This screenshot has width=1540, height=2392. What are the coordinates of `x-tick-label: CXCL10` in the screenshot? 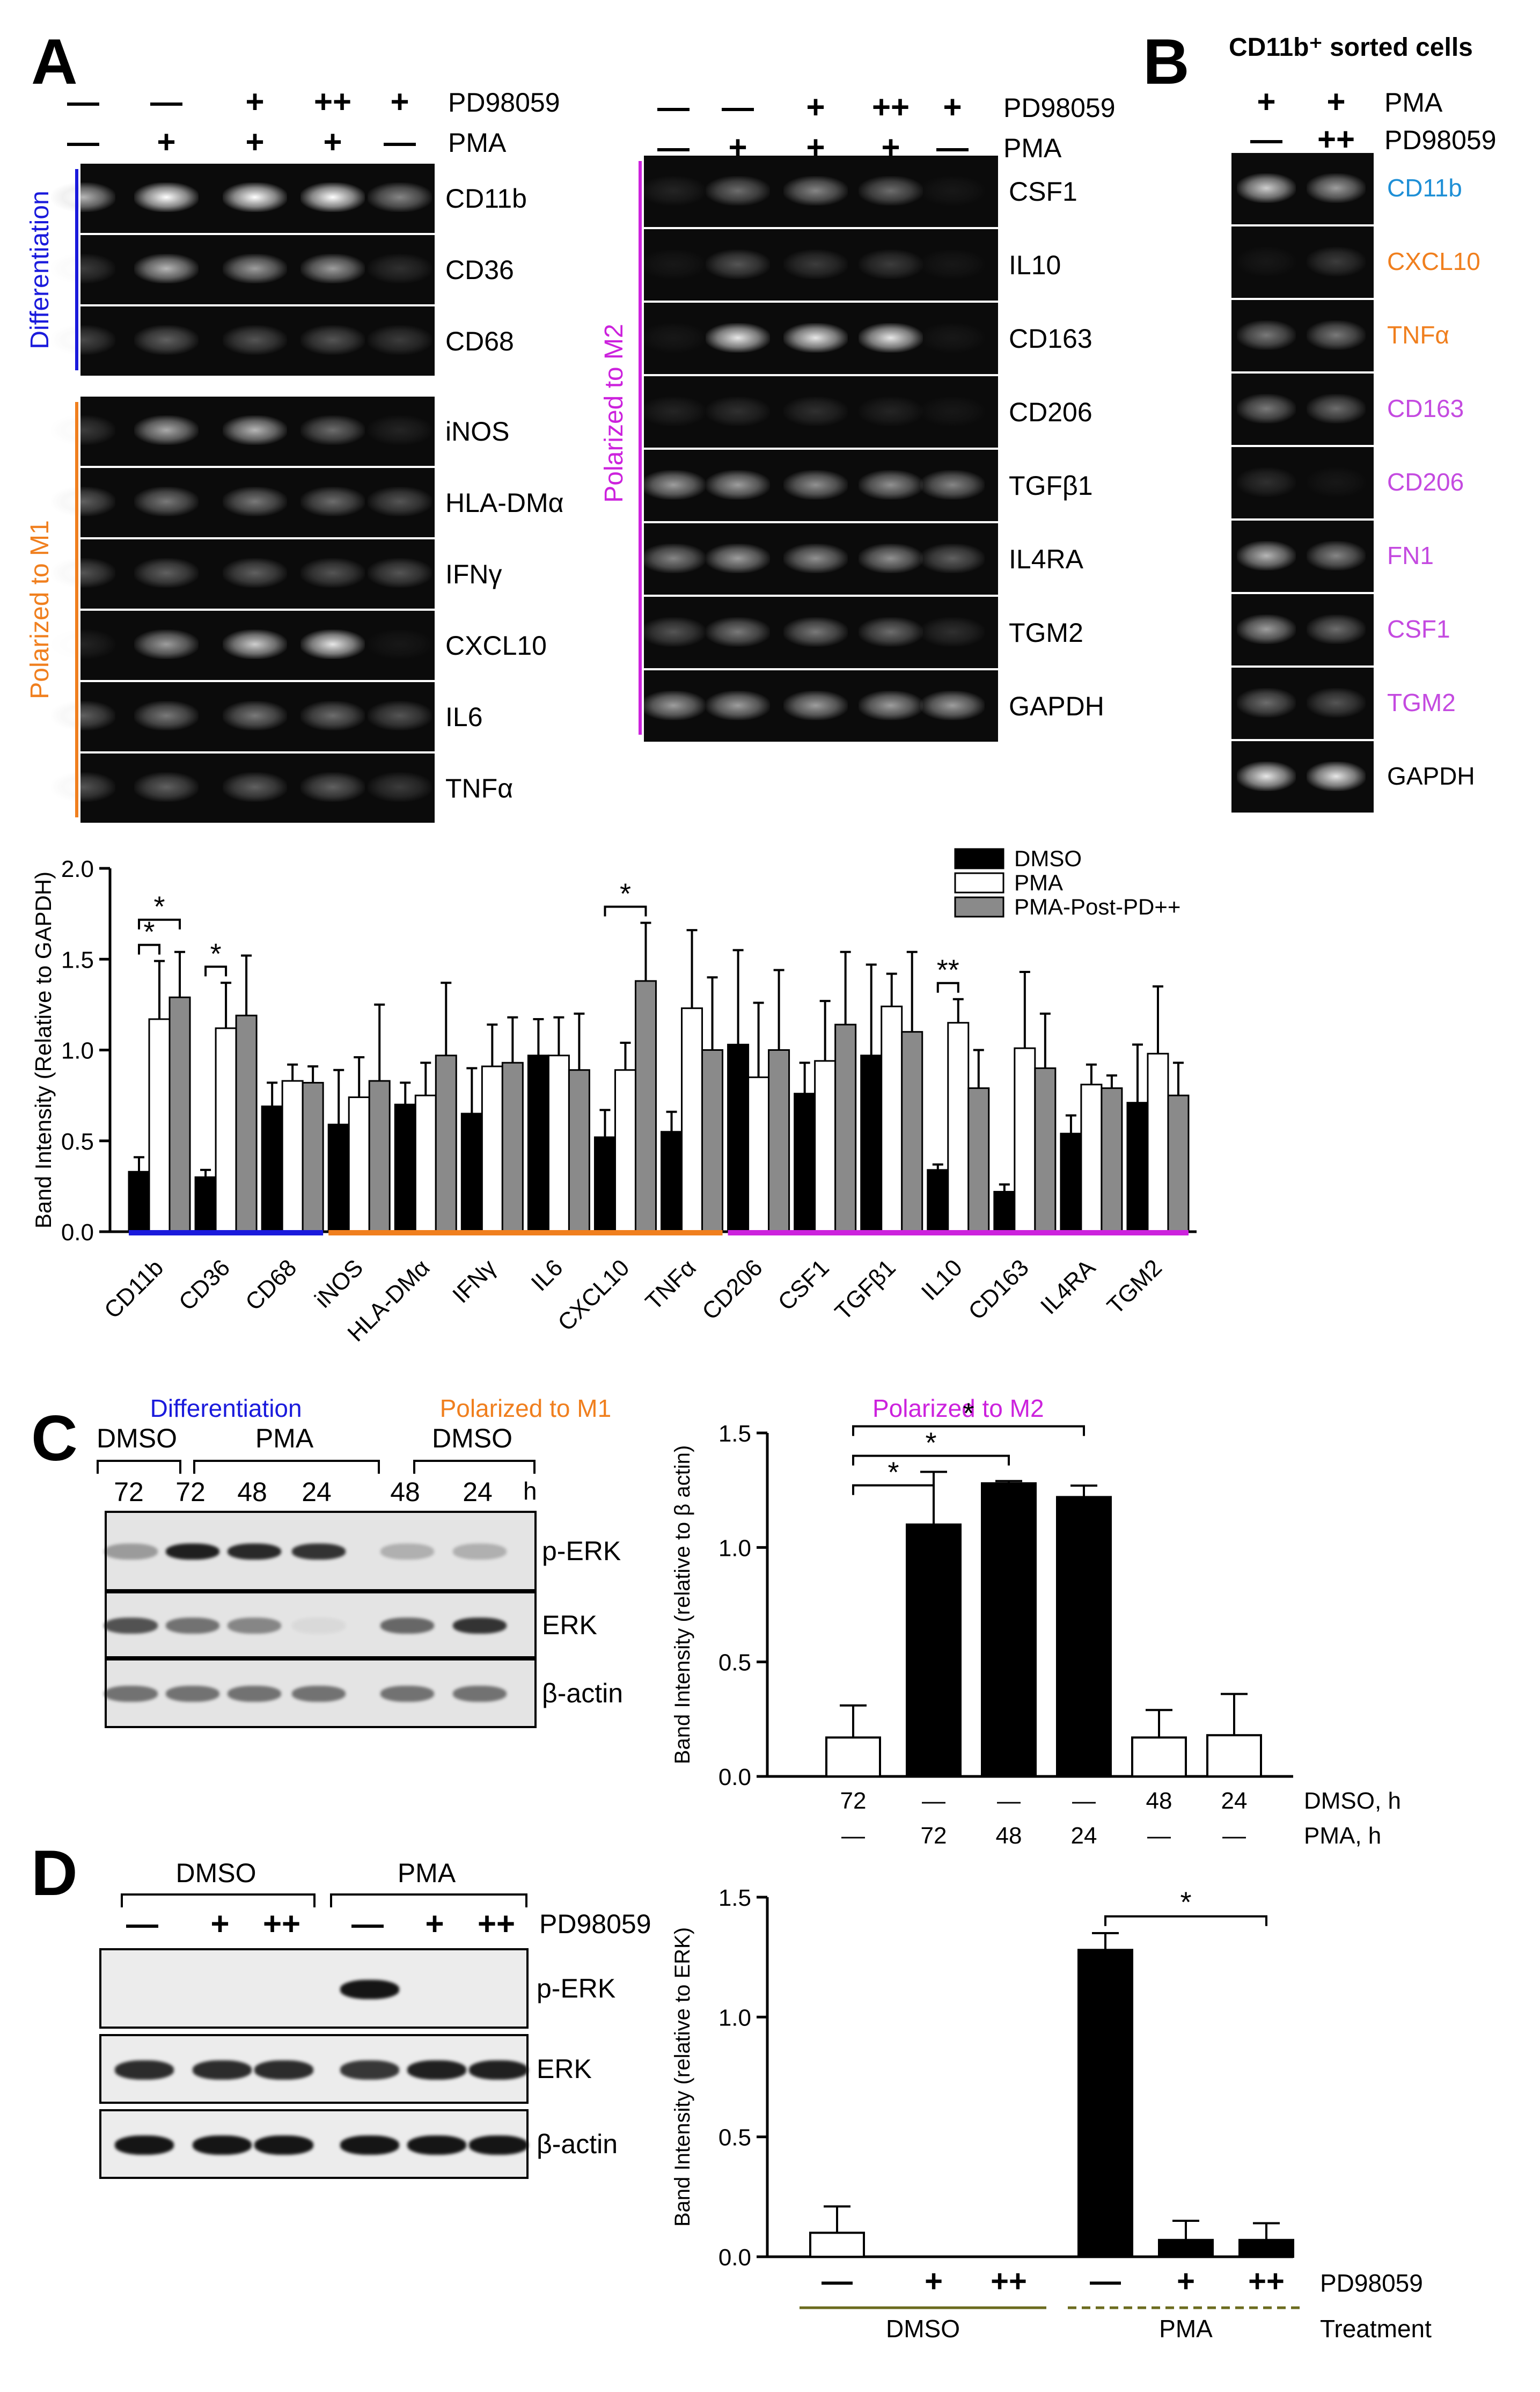 It's located at (593, 1295).